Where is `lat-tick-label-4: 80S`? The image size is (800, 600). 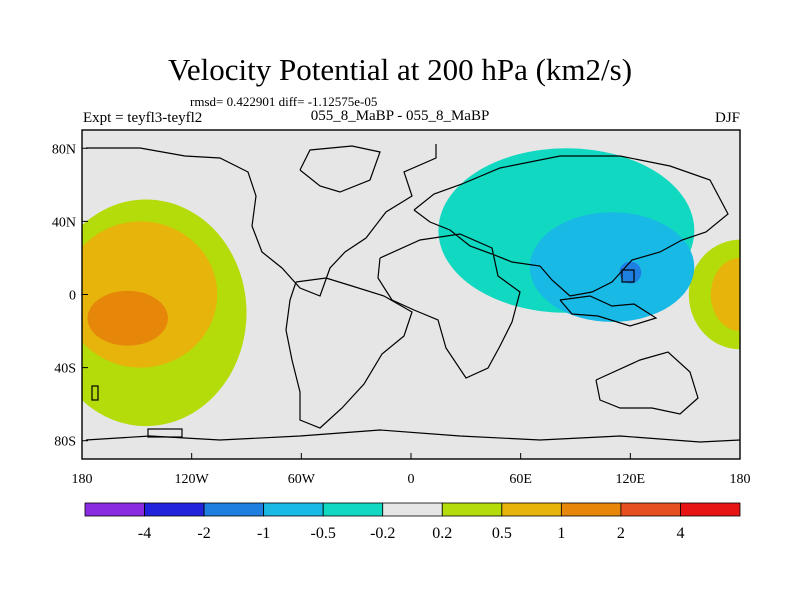 lat-tick-label-4: 80S is located at coordinates (65, 442).